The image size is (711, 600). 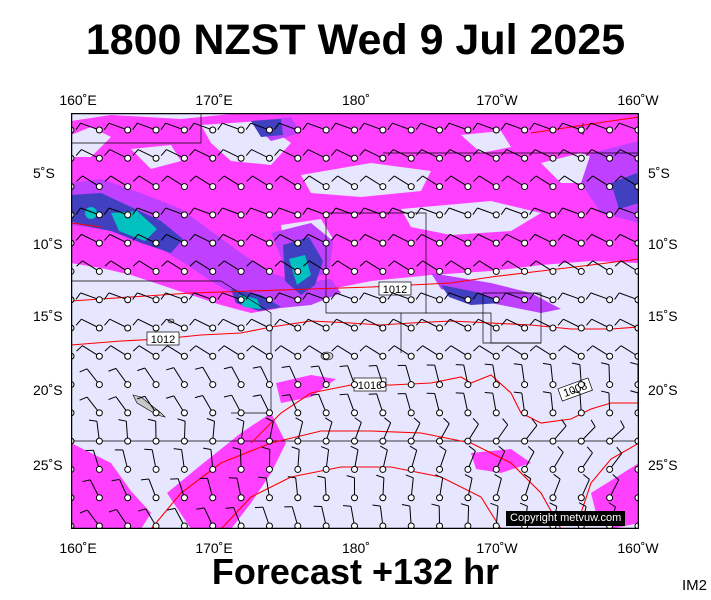 I want to click on lon-label-top-1: 160˚E, so click(x=78, y=100).